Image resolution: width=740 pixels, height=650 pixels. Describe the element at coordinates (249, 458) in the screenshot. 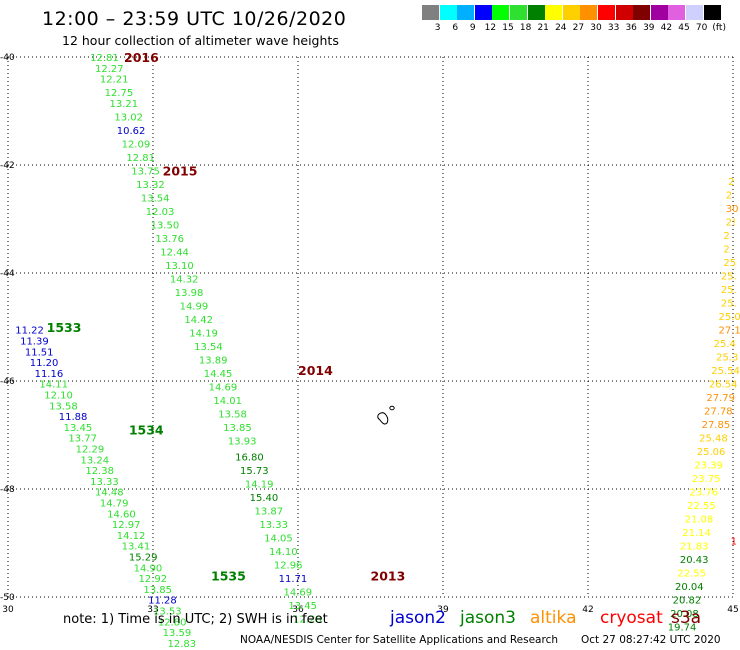

I see `wave-height-value: 16.80` at that location.